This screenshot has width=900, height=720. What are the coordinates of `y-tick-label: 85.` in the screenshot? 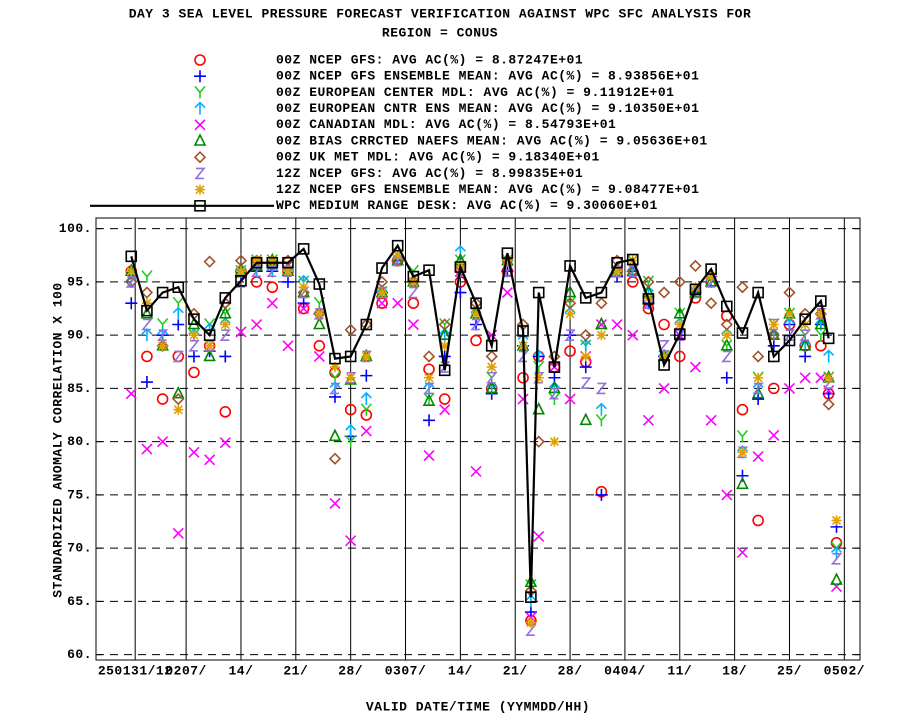 It's located at (79, 388).